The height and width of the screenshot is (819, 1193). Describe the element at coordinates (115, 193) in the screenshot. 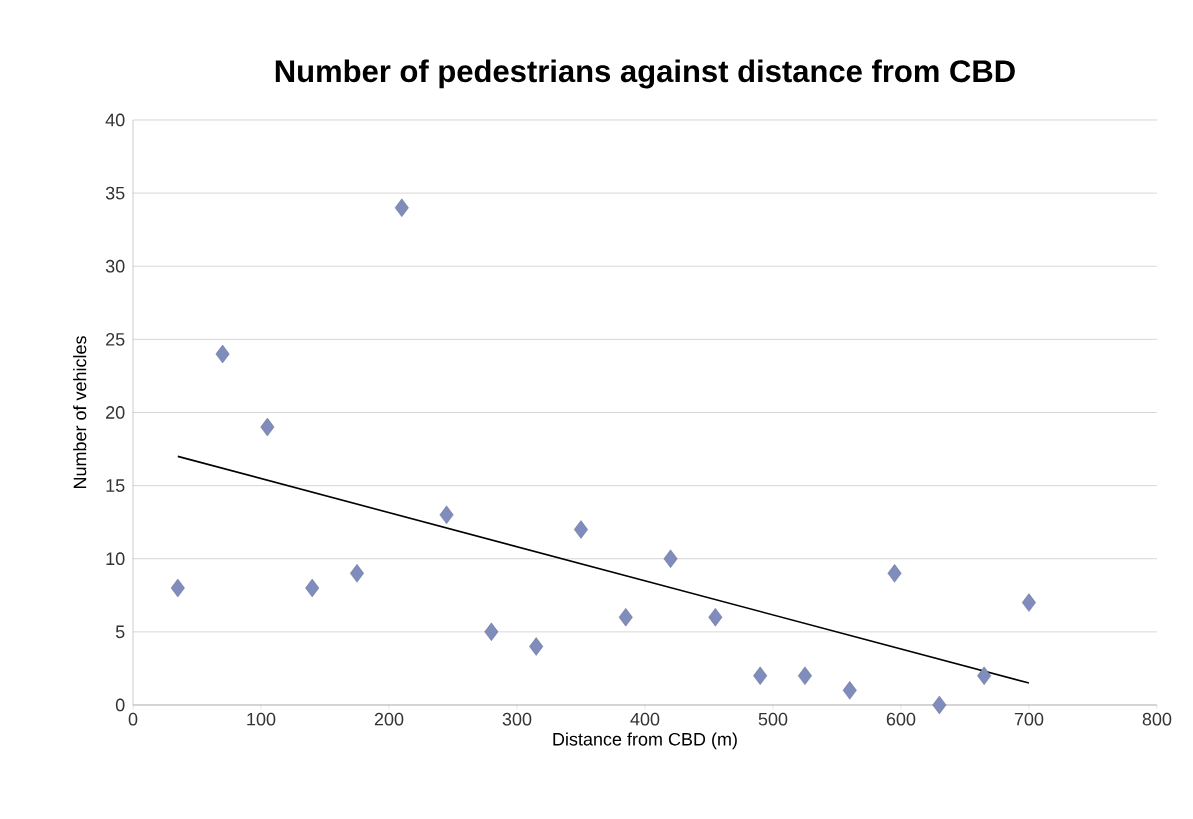

I see `y-tick-label: 35` at that location.